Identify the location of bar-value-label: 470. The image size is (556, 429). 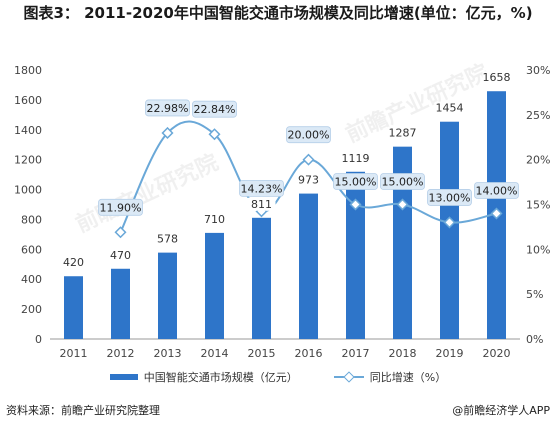
(120, 255).